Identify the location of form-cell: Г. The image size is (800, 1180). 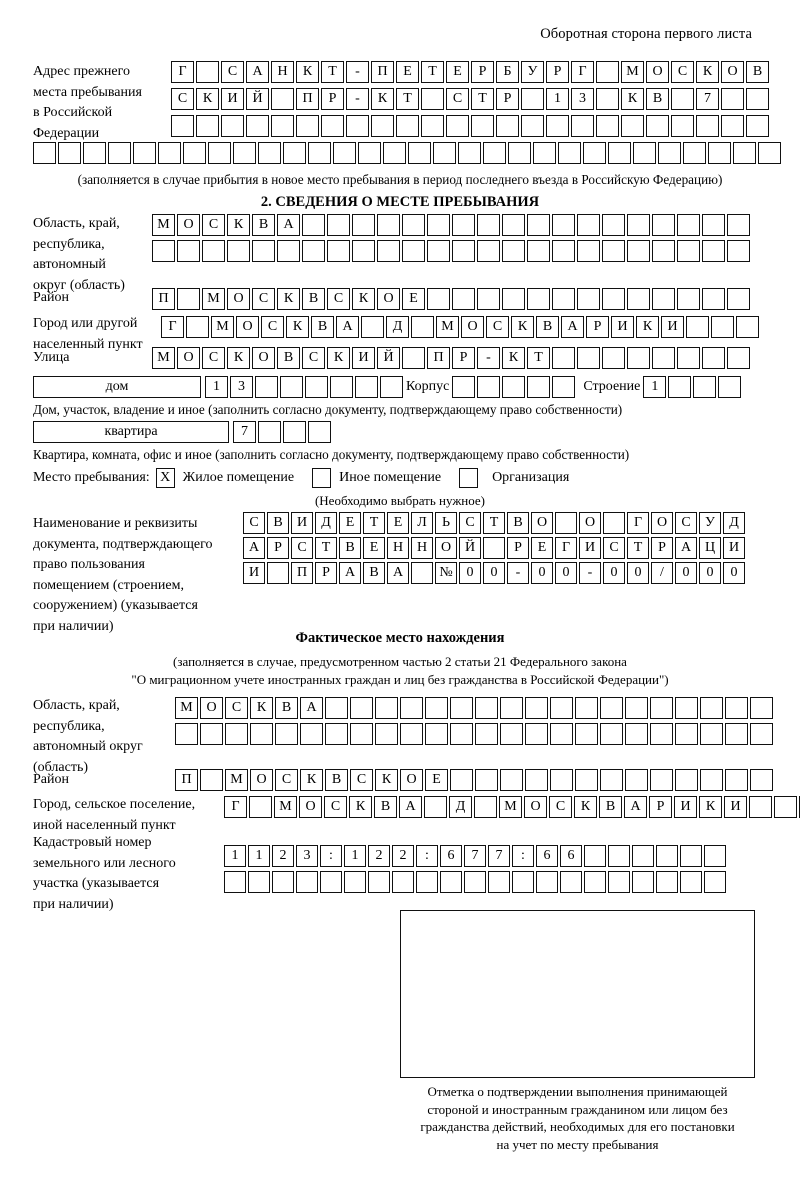
(172, 327).